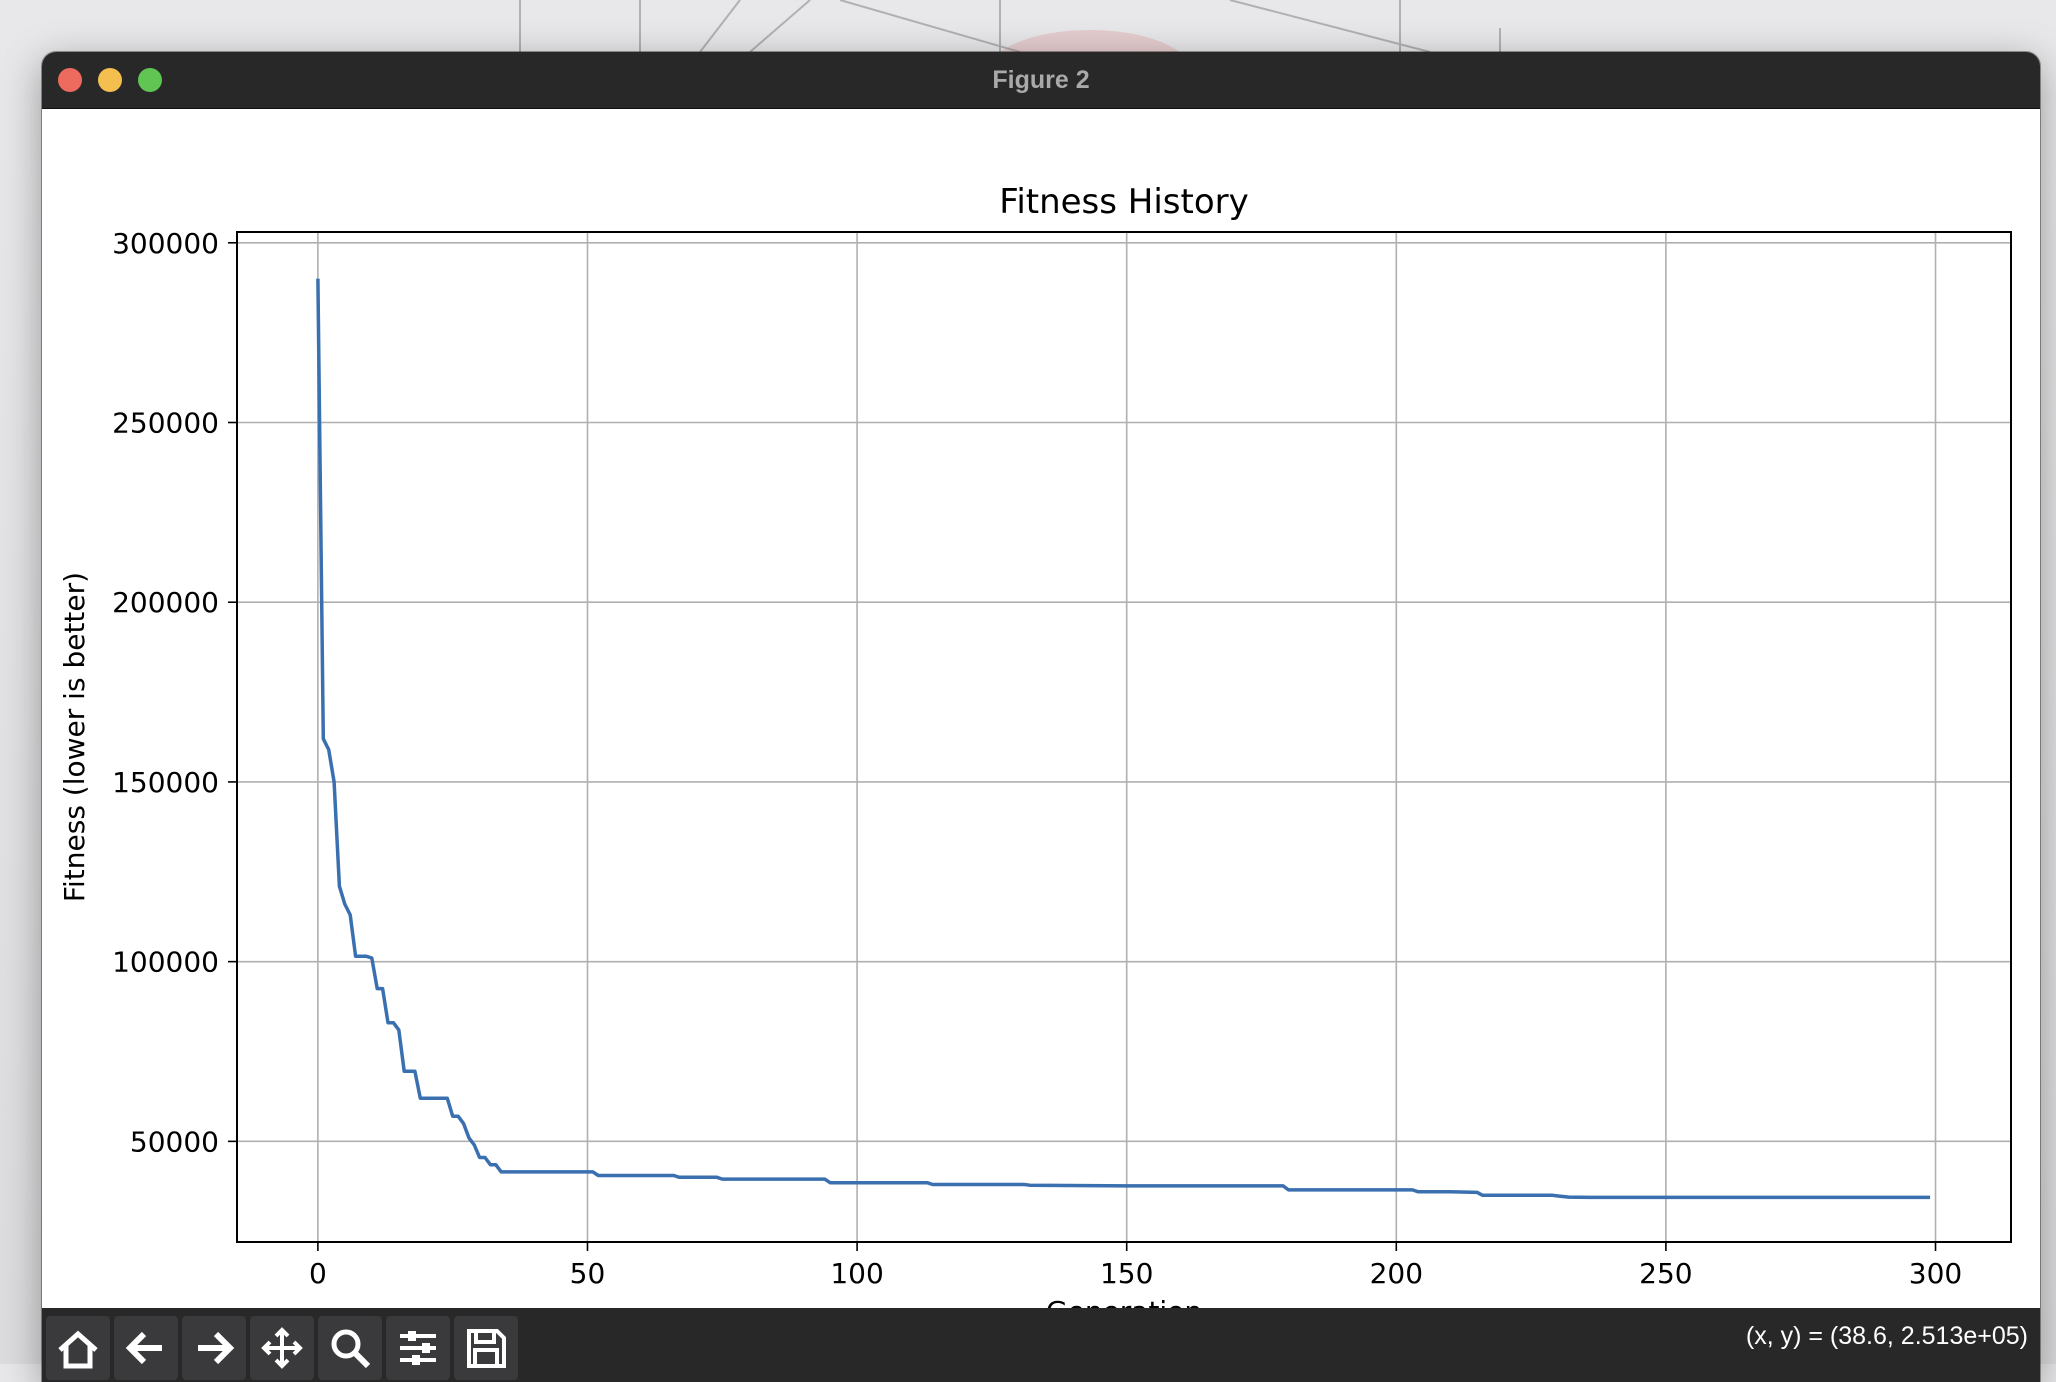 This screenshot has width=2056, height=1382. I want to click on save-button, so click(486, 1348).